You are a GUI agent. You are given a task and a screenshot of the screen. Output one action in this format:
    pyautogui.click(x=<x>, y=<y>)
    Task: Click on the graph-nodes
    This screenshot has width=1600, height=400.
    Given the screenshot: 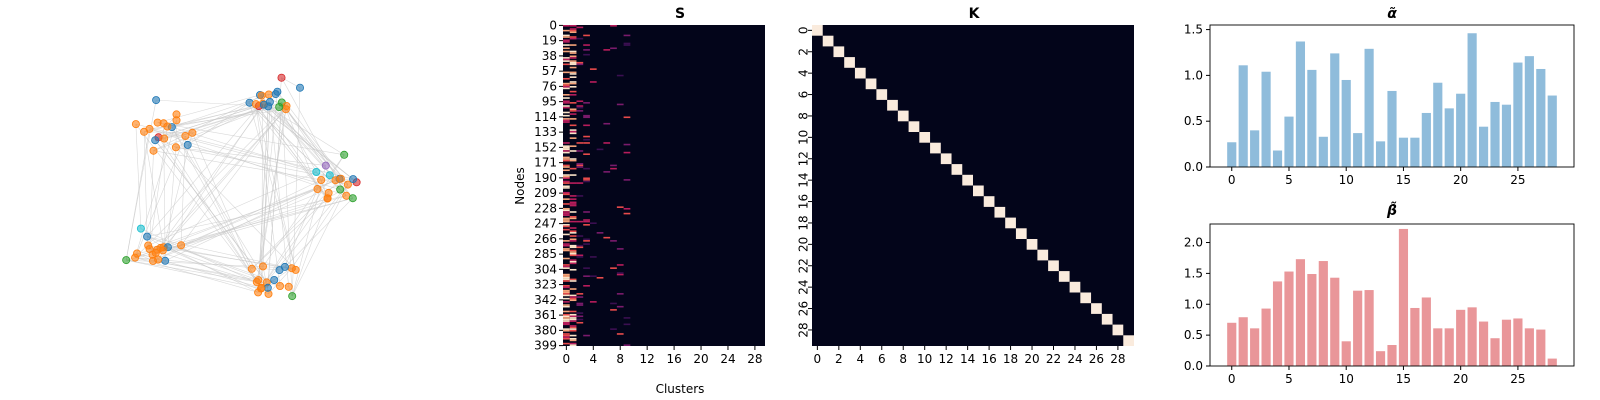 What is the action you would take?
    pyautogui.click(x=241, y=187)
    